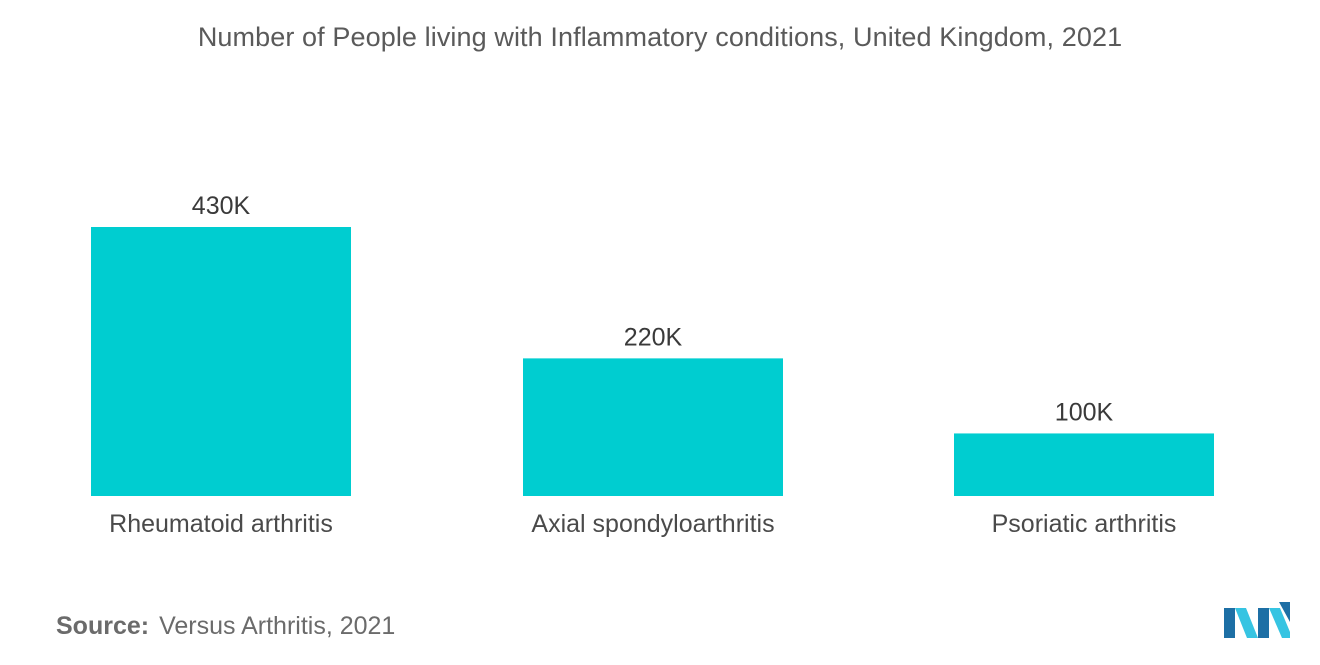 This screenshot has height=665, width=1320. I want to click on source-note: Source: Versus Arthritis, 2021, so click(225, 626).